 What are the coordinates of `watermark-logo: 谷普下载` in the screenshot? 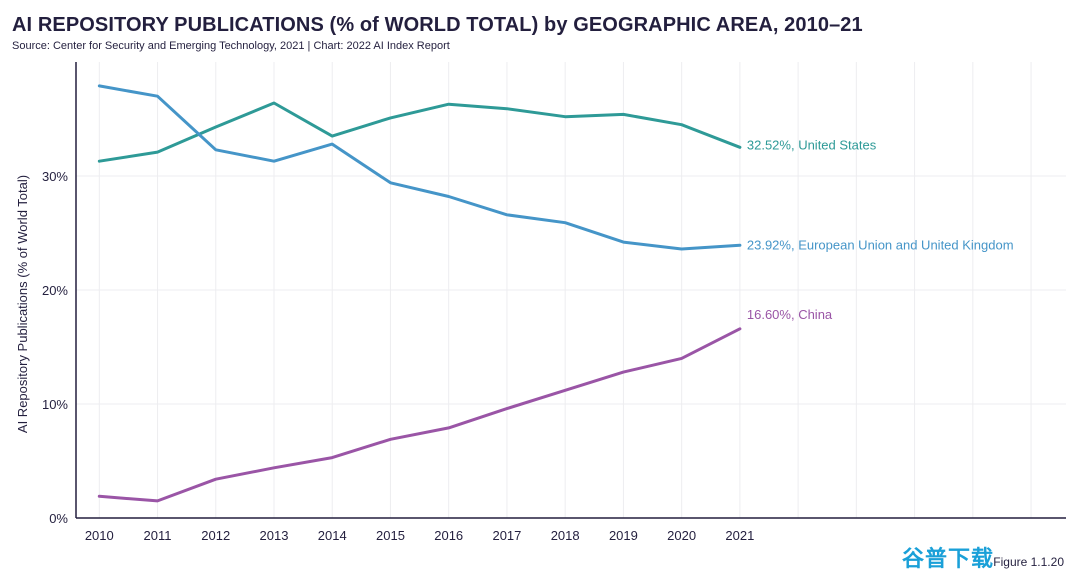 It's located at (948, 559).